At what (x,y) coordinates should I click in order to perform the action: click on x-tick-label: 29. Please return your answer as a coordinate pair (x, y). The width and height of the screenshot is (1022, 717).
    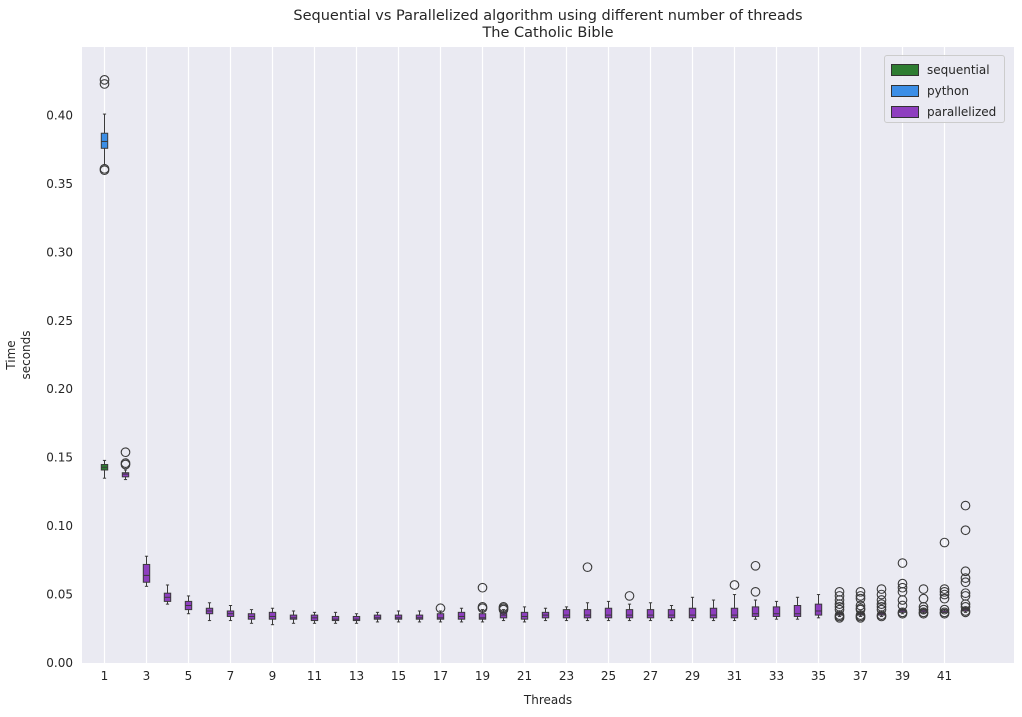
    Looking at the image, I should click on (692, 676).